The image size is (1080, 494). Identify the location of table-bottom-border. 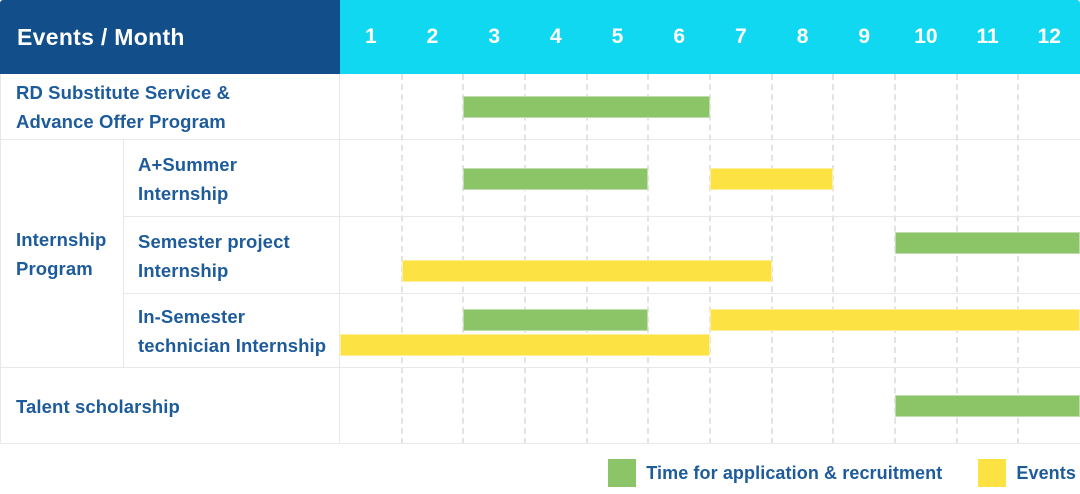
(540, 443).